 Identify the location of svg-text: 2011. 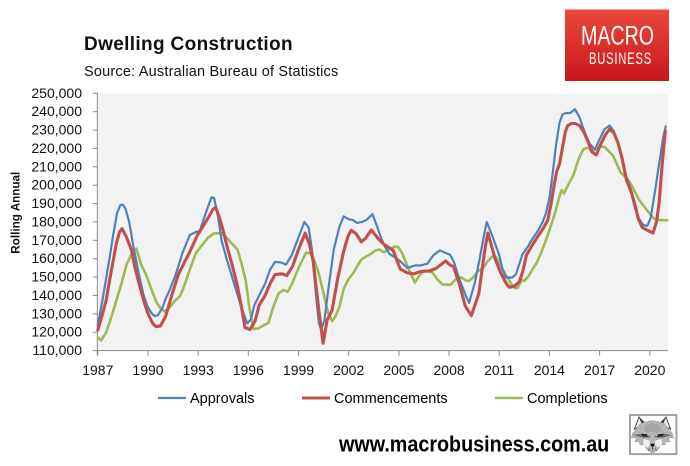
(499, 370).